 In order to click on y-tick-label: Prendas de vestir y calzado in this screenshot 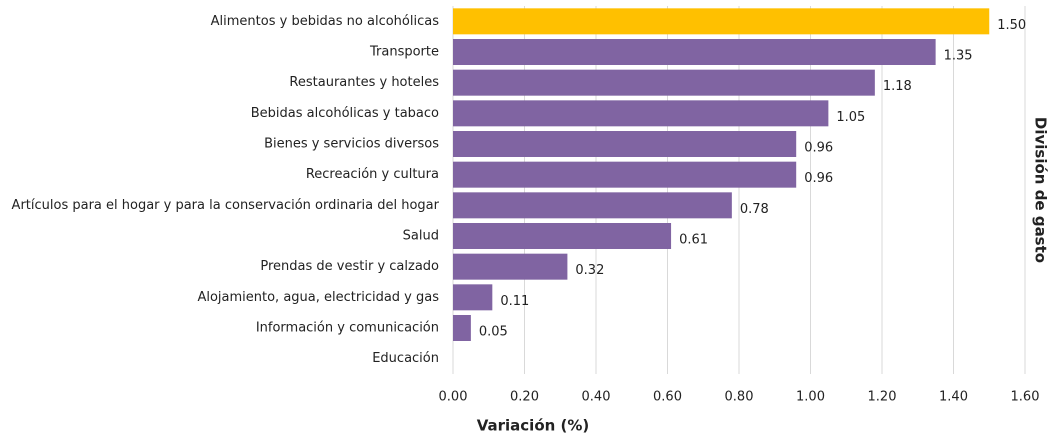, I will do `click(349, 266)`.